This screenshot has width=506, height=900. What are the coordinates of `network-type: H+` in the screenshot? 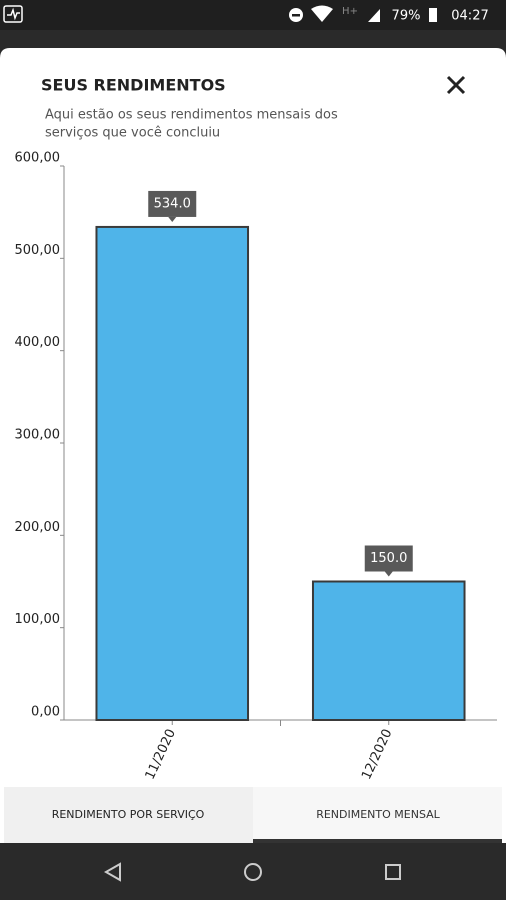 It's located at (350, 11).